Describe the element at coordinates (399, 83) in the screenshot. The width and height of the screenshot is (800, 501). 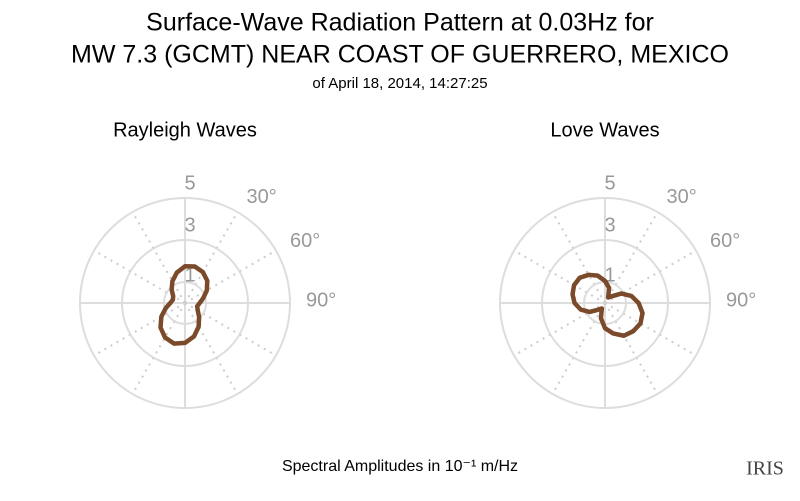
I see `subtitle: of April 18, 2014, 14:27:25` at that location.